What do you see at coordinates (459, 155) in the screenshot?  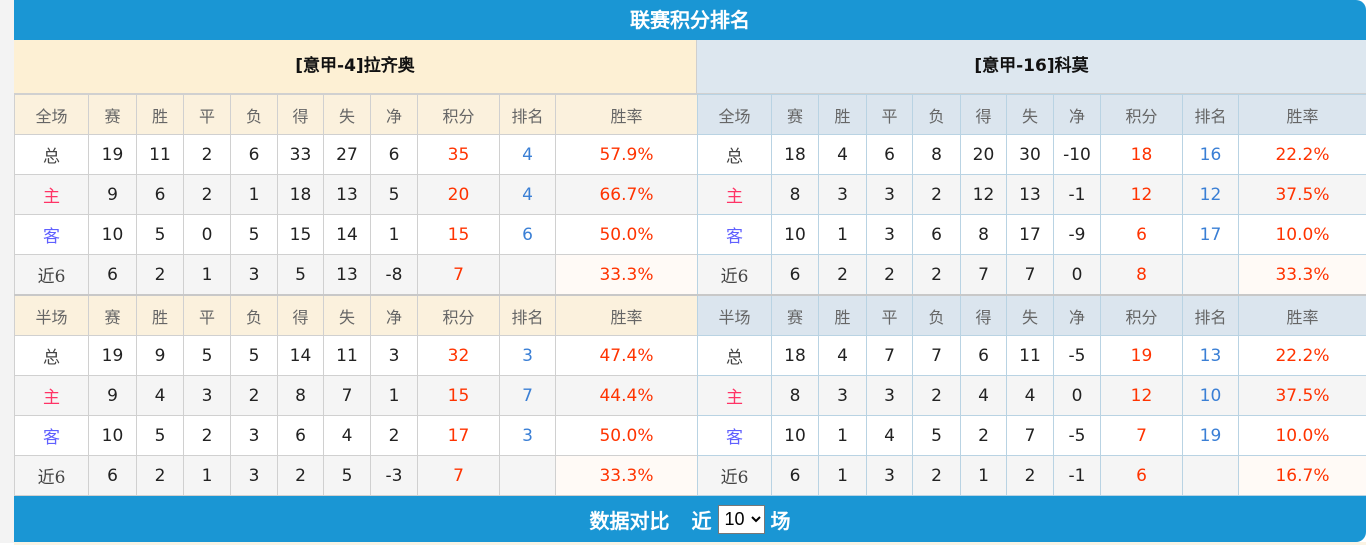 I see `cell-8: 35` at bounding box center [459, 155].